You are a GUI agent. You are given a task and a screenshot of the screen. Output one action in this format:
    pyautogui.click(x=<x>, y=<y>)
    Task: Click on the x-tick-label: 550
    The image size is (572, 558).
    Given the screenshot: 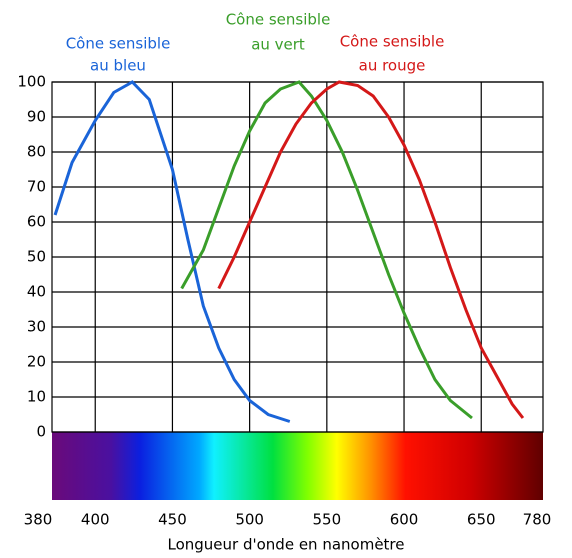 What is the action you would take?
    pyautogui.click(x=327, y=520)
    